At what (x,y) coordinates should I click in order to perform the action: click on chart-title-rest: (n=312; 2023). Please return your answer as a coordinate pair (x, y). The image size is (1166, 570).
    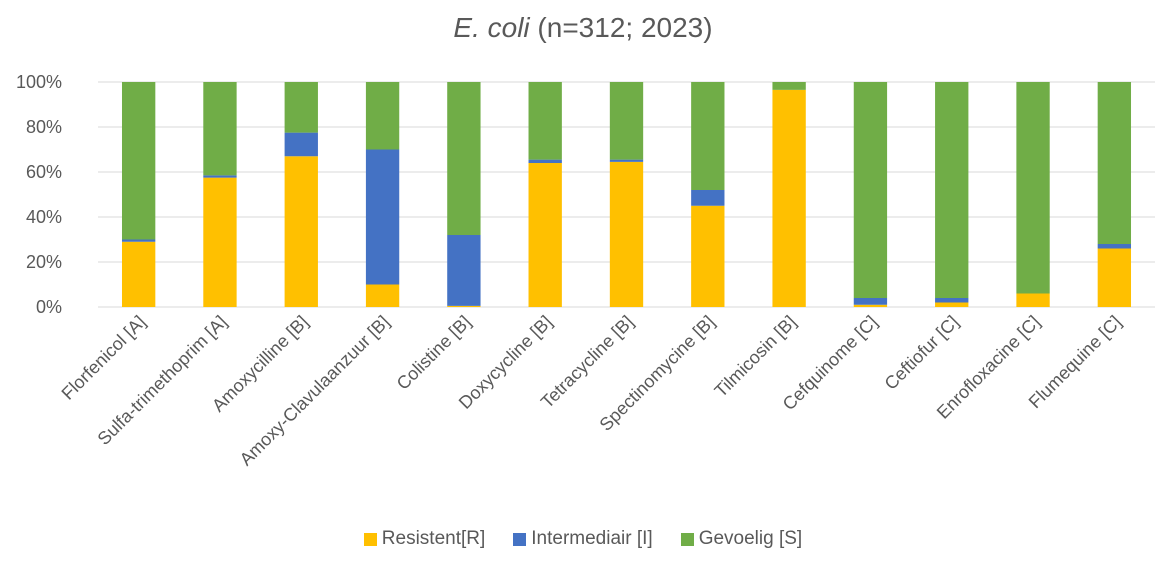
    Looking at the image, I should click on (621, 27).